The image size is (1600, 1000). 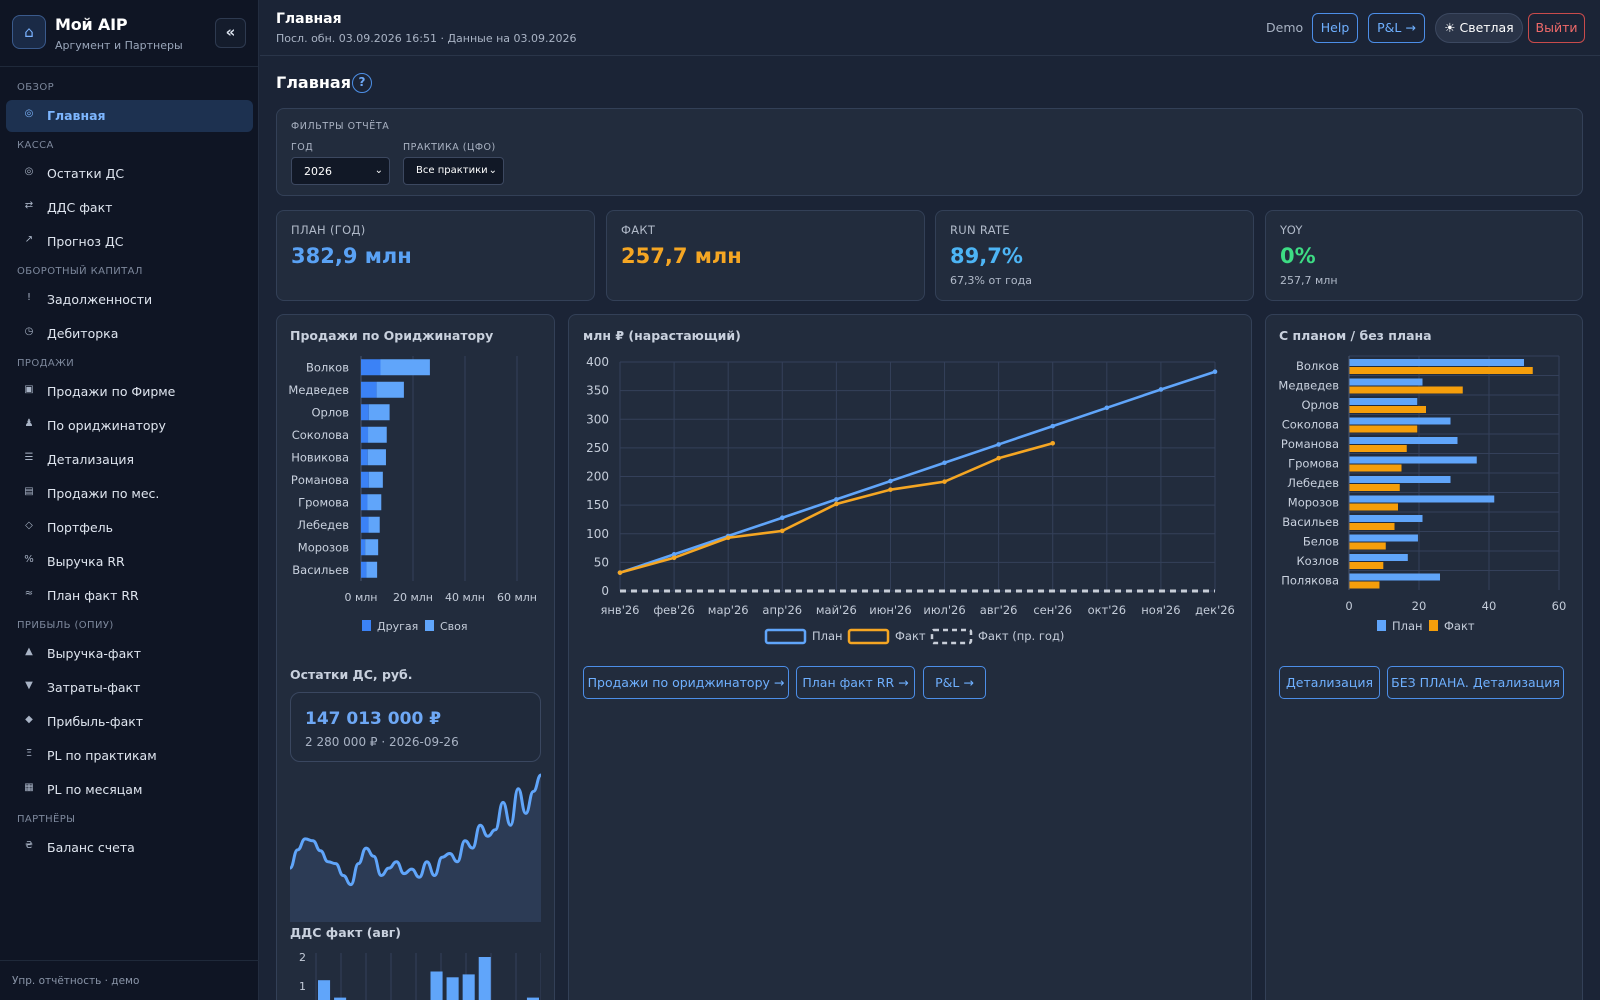 What do you see at coordinates (1021, 636) in the screenshot?
I see `legend-label: Факт (пр. год)` at bounding box center [1021, 636].